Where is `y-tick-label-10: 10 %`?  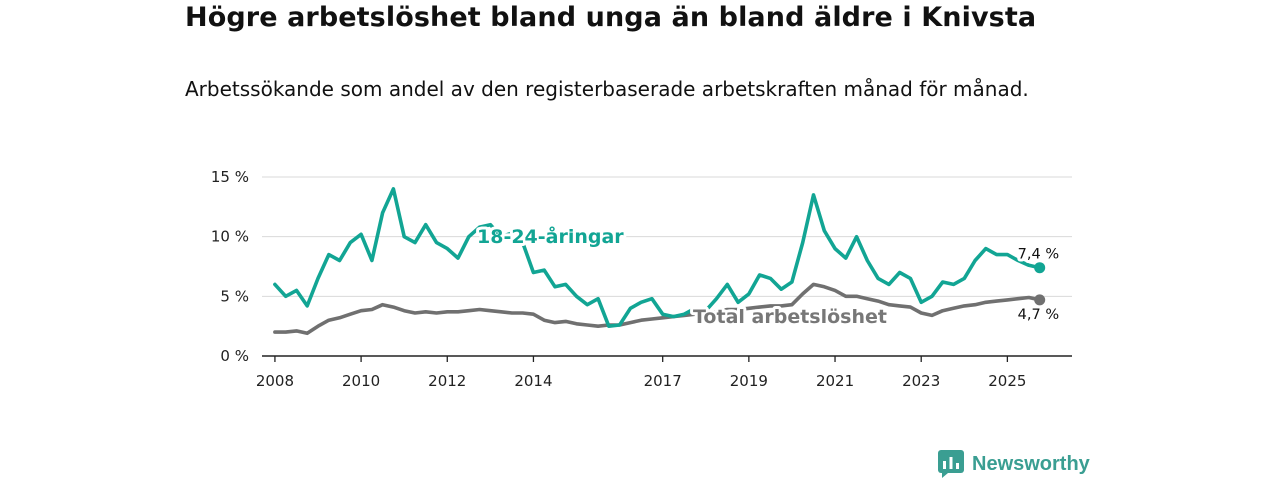
y-tick-label-10: 10 % is located at coordinates (230, 237).